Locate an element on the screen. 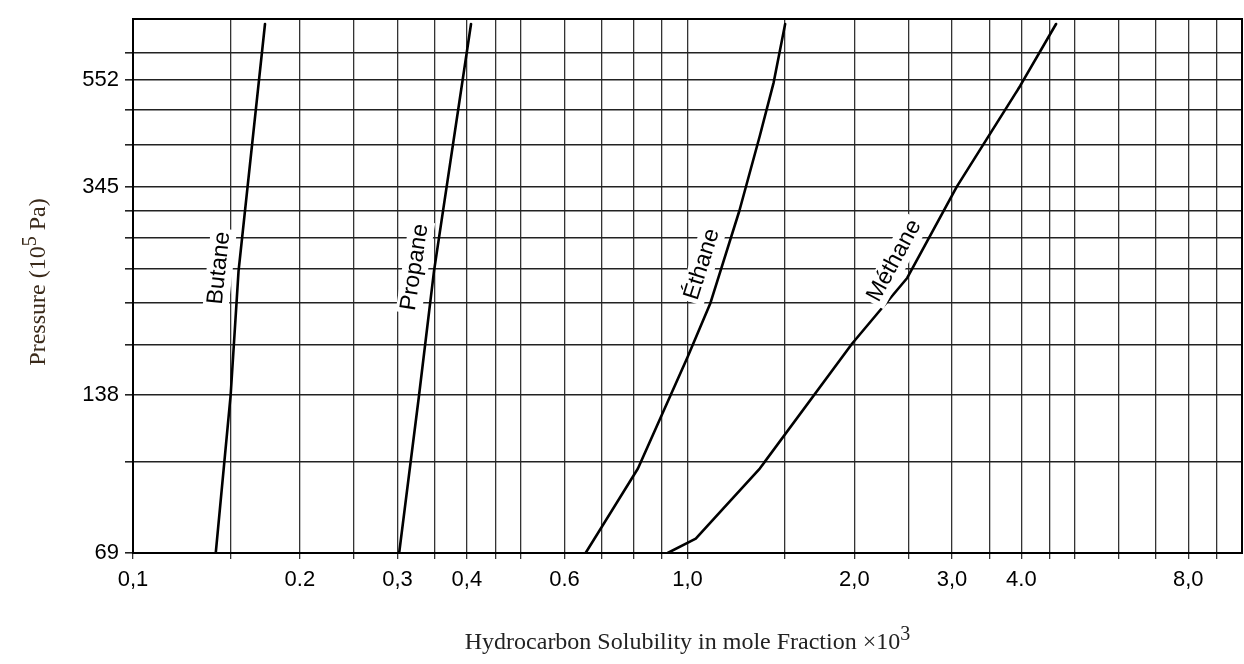 The height and width of the screenshot is (664, 1244). x-axis-title: Hydrocarbon Solubility in mole Fraction ×10$^{3}$ is located at coordinates (687, 638).